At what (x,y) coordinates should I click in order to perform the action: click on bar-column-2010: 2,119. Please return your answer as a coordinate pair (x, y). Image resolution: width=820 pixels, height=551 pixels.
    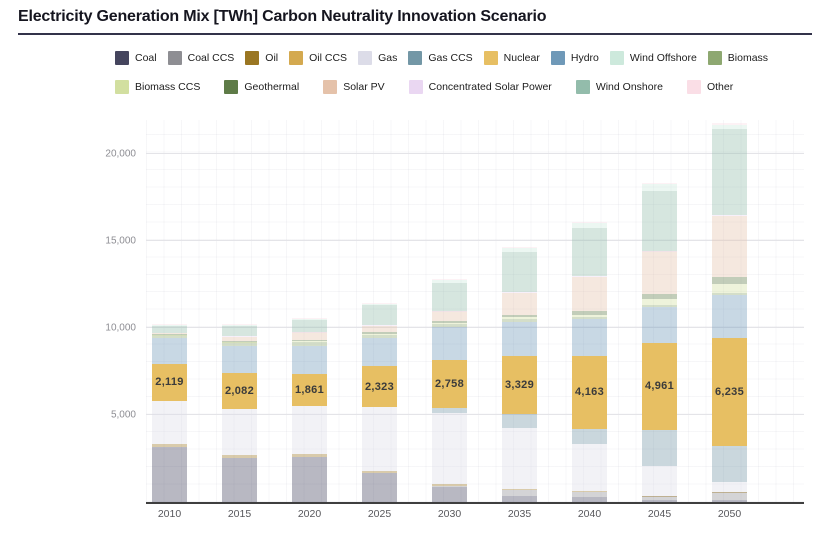
    Looking at the image, I should click on (169, 413).